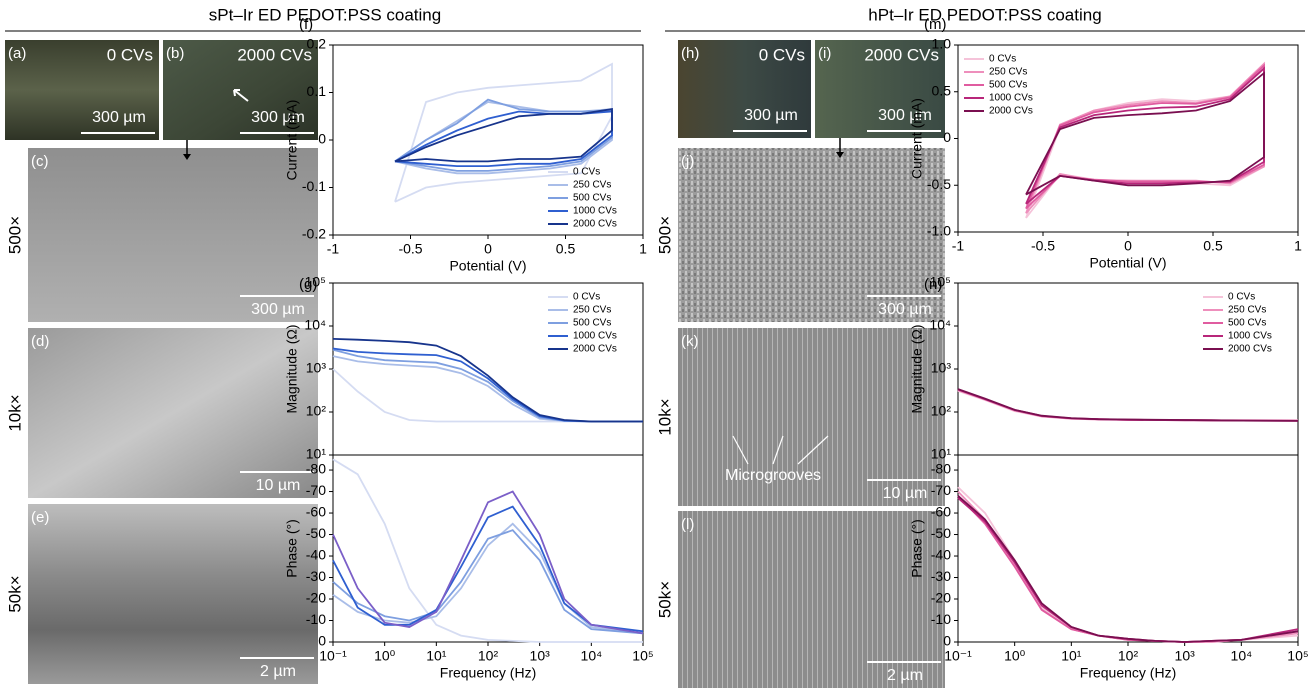  What do you see at coordinates (942, 90) in the screenshot?
I see `y-tick-label: 0.5` at bounding box center [942, 90].